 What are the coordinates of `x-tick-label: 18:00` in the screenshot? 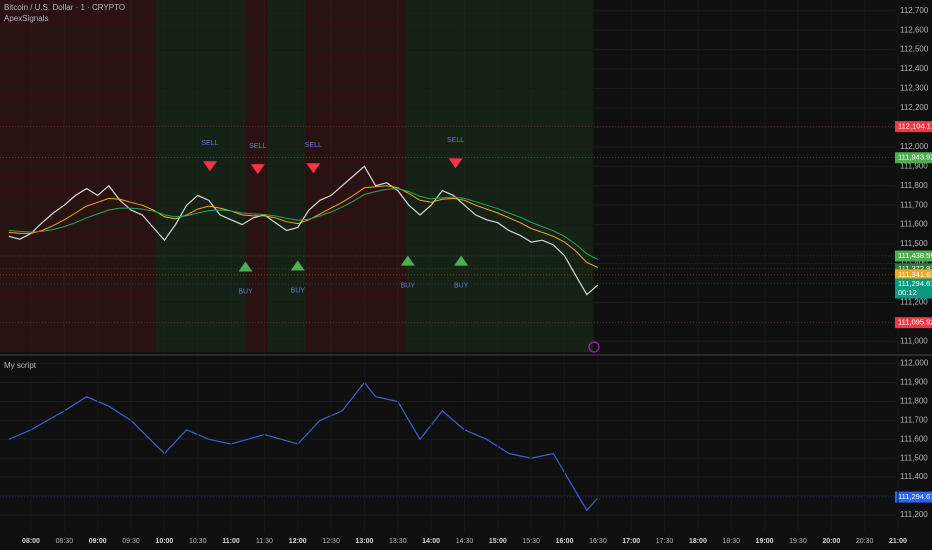 It's located at (698, 541).